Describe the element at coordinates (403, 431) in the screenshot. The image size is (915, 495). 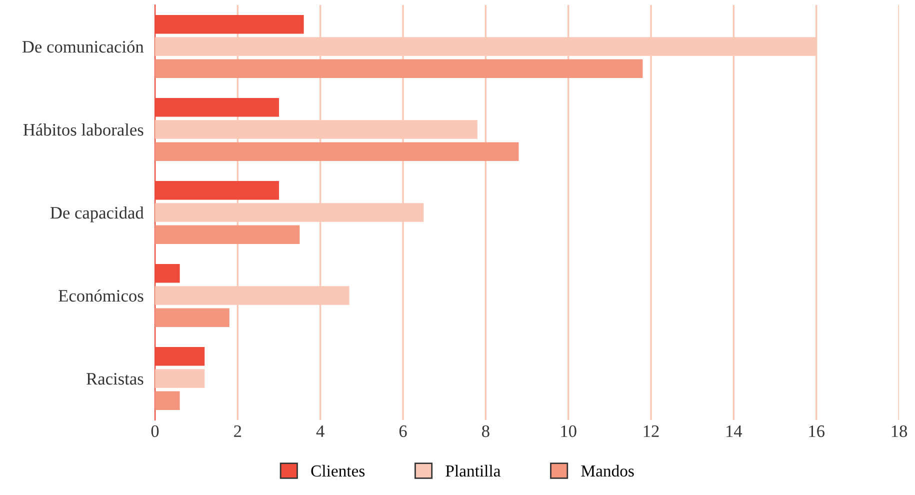
I see `x-tick-label: 6` at that location.